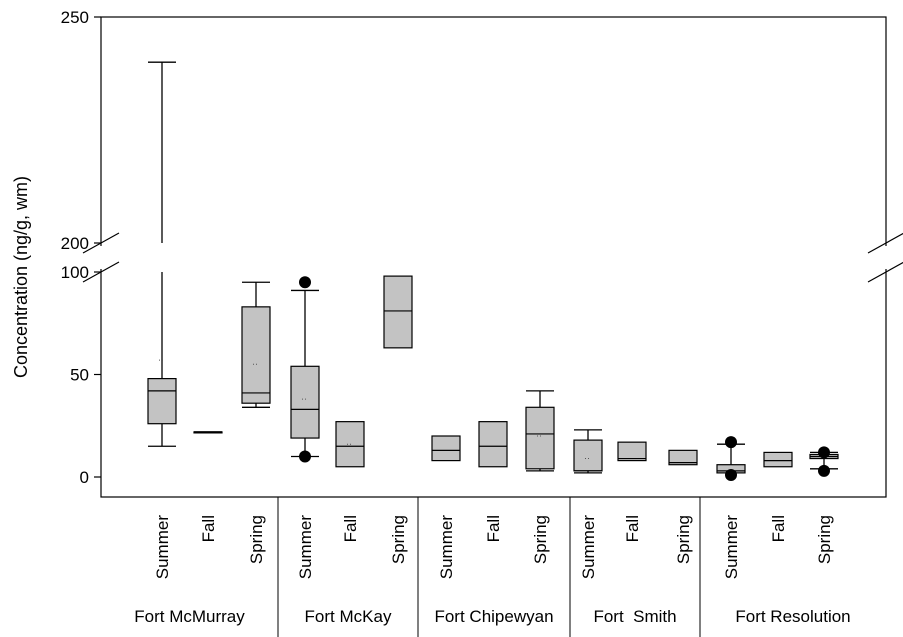 The image size is (903, 637). Describe the element at coordinates (731, 458) in the screenshot. I see `box-fort-resolution-summer` at that location.